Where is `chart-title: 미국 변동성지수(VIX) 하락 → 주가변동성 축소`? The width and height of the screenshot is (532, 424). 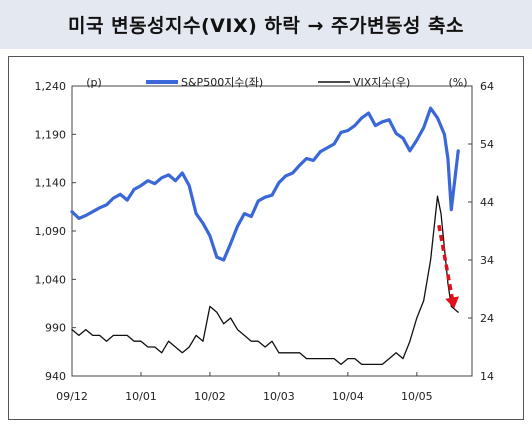
chart-title: 미국 변동성지수(VIX) 하락 → 주가변동성 축소 is located at coordinates (266, 26).